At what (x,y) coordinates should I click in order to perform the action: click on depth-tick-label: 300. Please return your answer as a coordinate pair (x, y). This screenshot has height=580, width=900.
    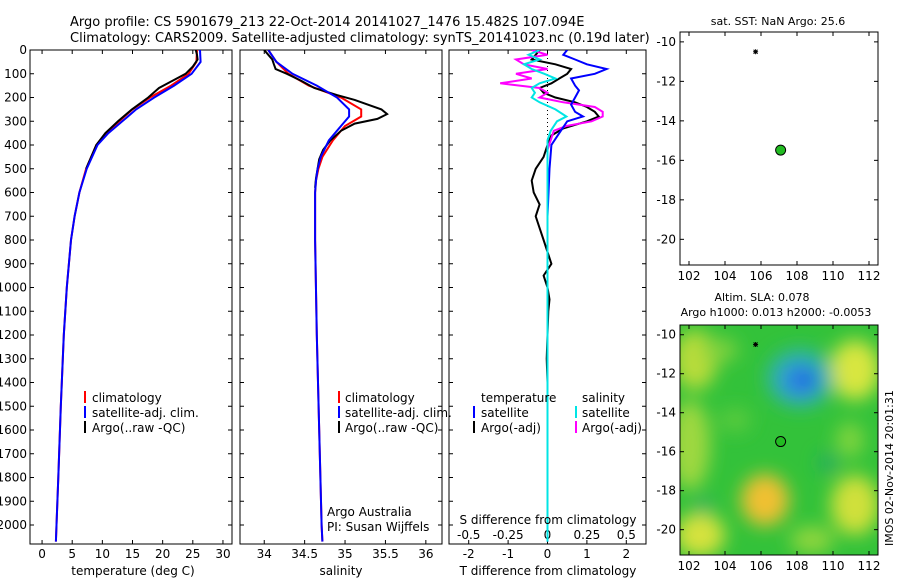
    Looking at the image, I should click on (15, 121).